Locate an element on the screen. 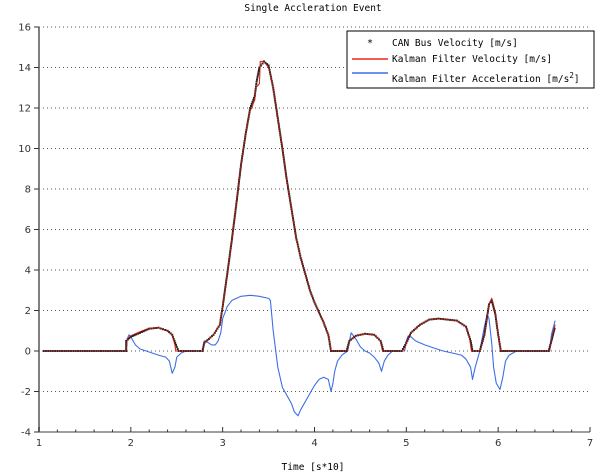 Image resolution: width=609 pixels, height=476 pixels. y-tick-label: 0 is located at coordinates (28, 352).